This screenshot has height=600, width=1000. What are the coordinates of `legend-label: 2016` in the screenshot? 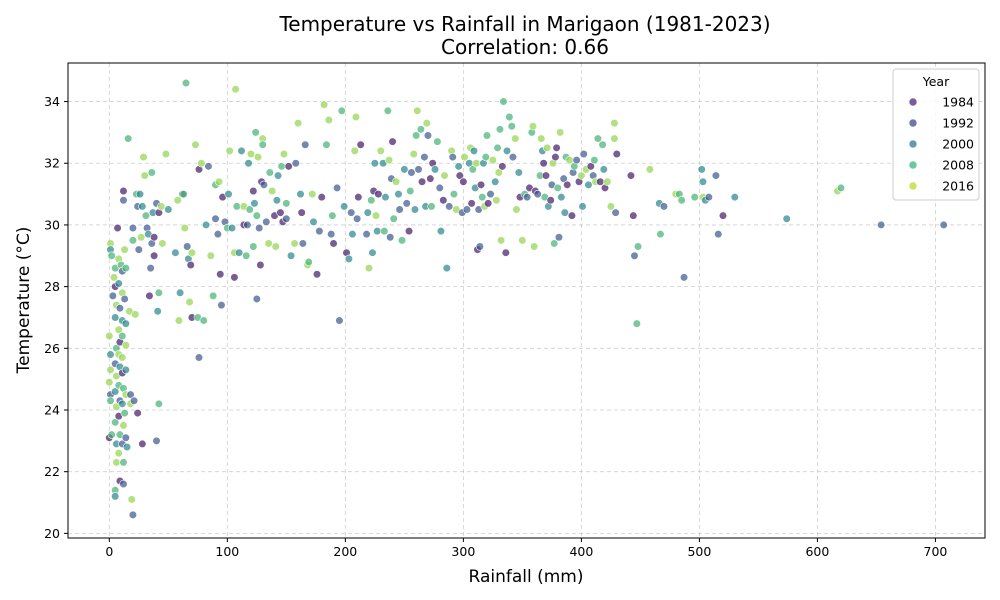 It's located at (958, 186).